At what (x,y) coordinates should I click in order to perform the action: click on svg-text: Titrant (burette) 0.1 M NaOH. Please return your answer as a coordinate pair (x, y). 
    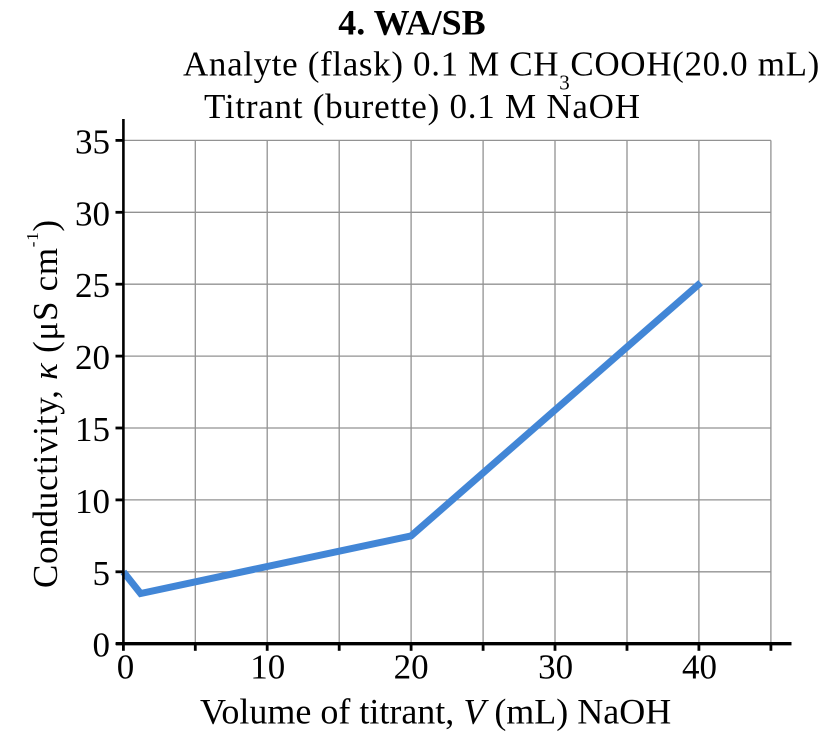
    Looking at the image, I should click on (422, 106).